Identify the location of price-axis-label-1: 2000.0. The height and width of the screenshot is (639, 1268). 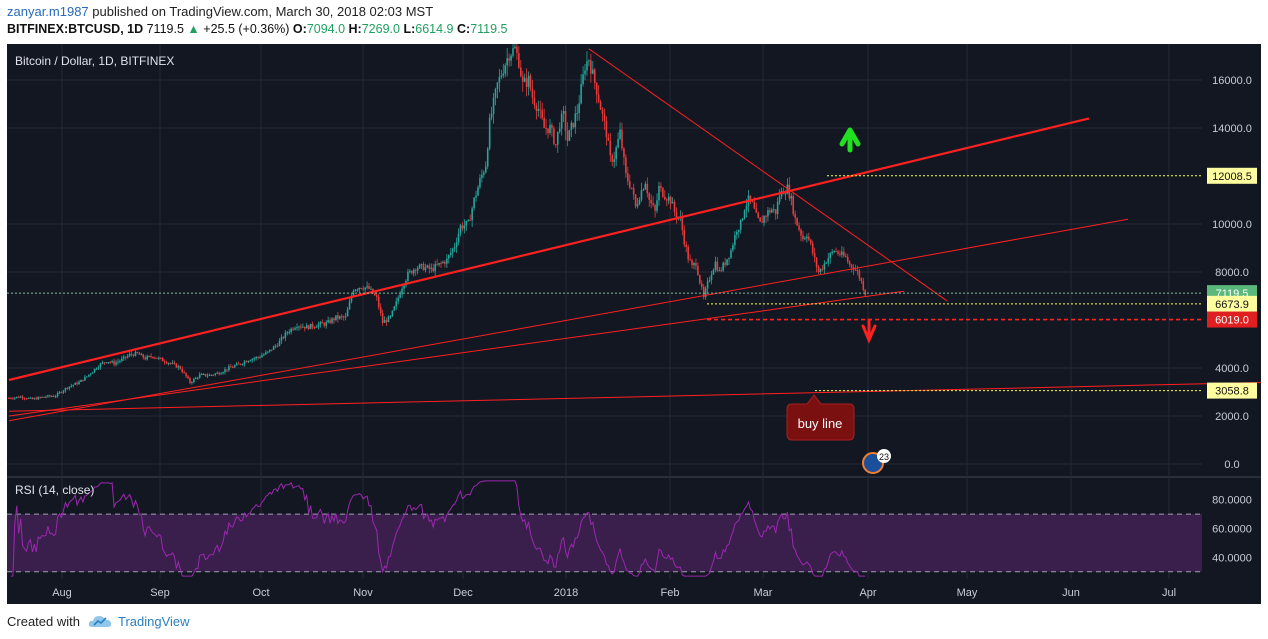
(1232, 417).